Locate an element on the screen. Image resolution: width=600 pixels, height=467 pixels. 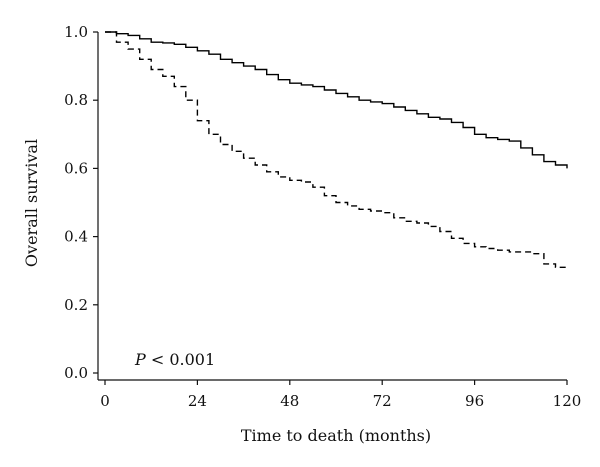
p-value-annotation: P < 0.001 is located at coordinates (174, 359).